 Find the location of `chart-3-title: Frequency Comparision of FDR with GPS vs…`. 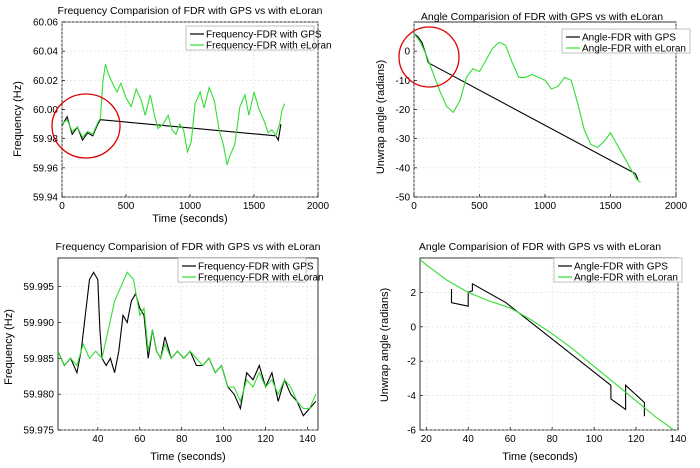

chart-3-title: Frequency Comparision of FDR with GPS vs… is located at coordinates (188, 247).